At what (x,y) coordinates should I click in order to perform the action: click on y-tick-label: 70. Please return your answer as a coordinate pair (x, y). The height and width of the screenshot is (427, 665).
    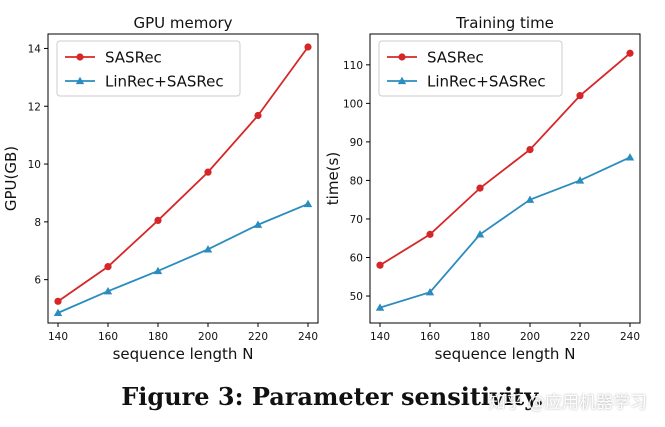
    Looking at the image, I should click on (356, 220).